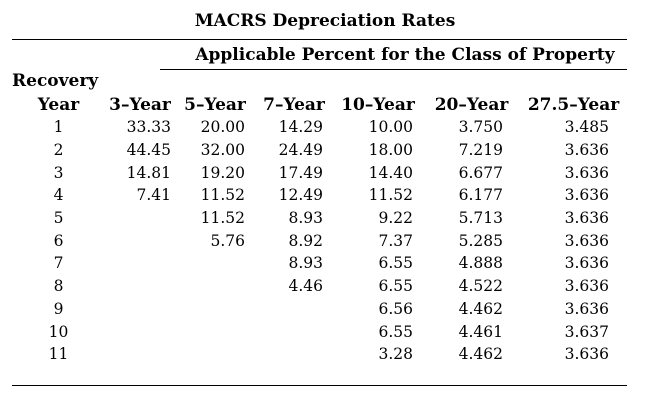 This screenshot has height=406, width=650. I want to click on class-header-20yr: 20–Year, so click(471, 105).